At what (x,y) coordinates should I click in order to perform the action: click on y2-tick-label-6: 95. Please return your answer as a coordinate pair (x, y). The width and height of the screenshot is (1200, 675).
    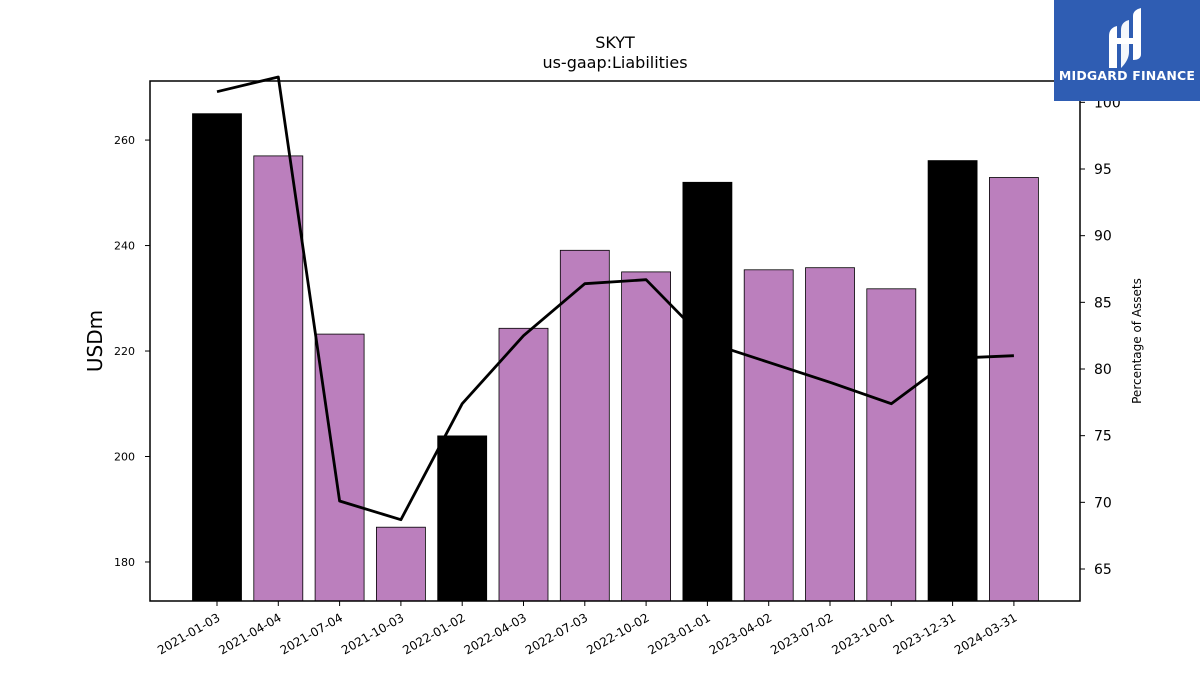
    Looking at the image, I should click on (1103, 170).